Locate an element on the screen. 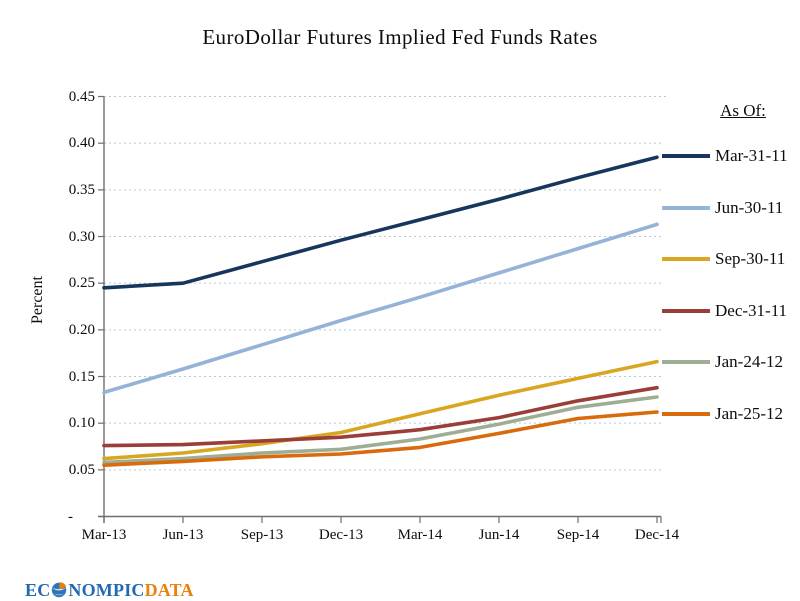 The image size is (800, 601). y-tick-label: 0.30 is located at coordinates (81, 236).